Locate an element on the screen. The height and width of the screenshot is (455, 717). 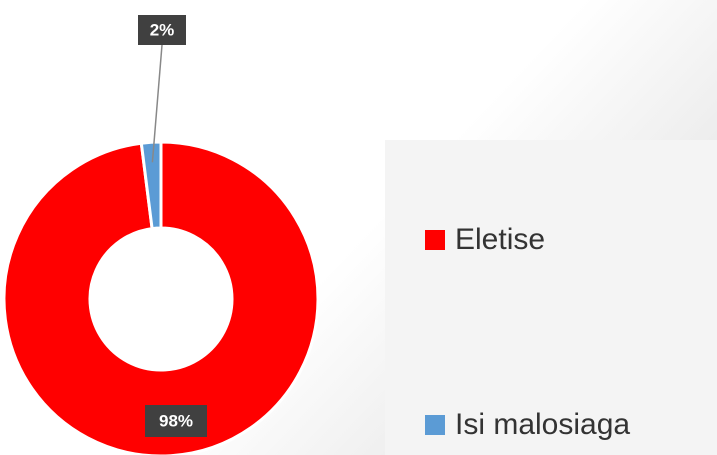
legend-label: Isi malosiaga is located at coordinates (542, 424).